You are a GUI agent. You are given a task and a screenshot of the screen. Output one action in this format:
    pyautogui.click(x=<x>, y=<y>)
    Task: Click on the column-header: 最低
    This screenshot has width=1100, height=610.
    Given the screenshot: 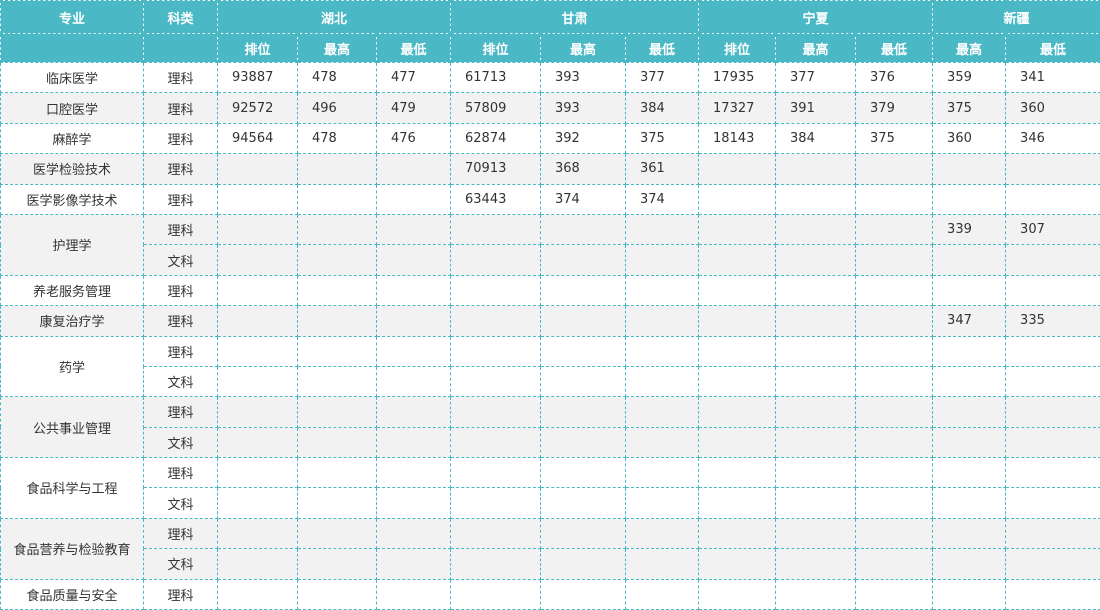 What is the action you would take?
    pyautogui.click(x=662, y=48)
    